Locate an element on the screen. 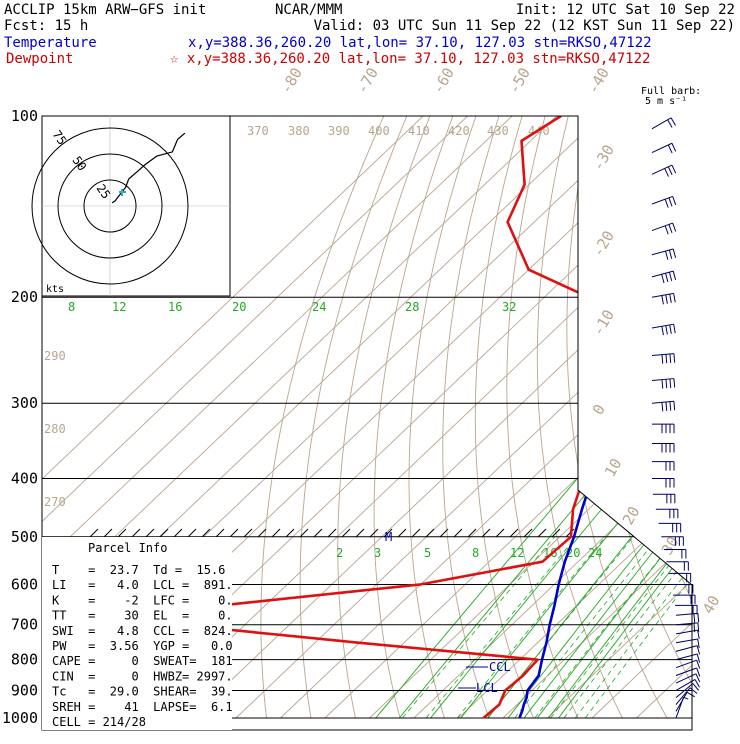 This screenshot has height=744, width=740. m-marker-label: M is located at coordinates (388, 537).